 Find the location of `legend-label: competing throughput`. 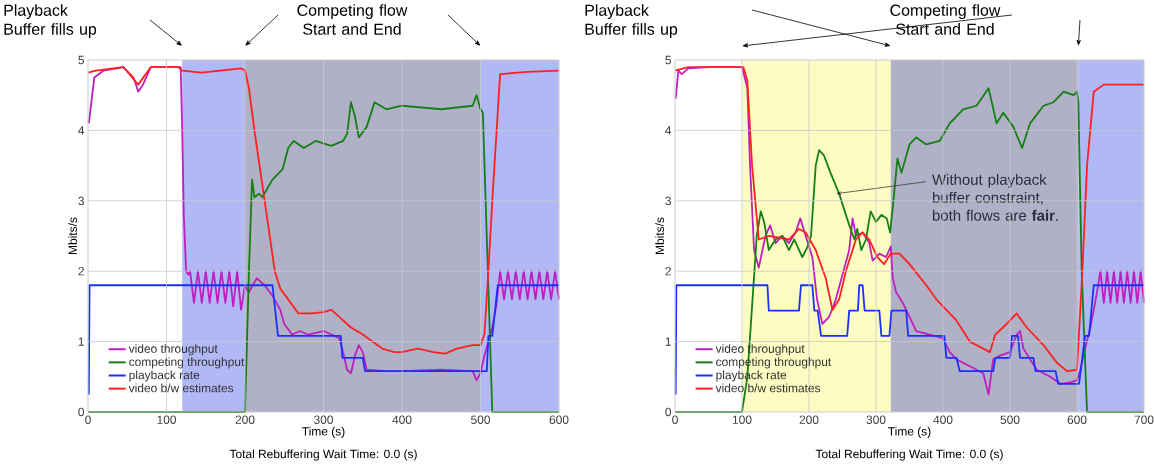

legend-label: competing throughput is located at coordinates (187, 363).